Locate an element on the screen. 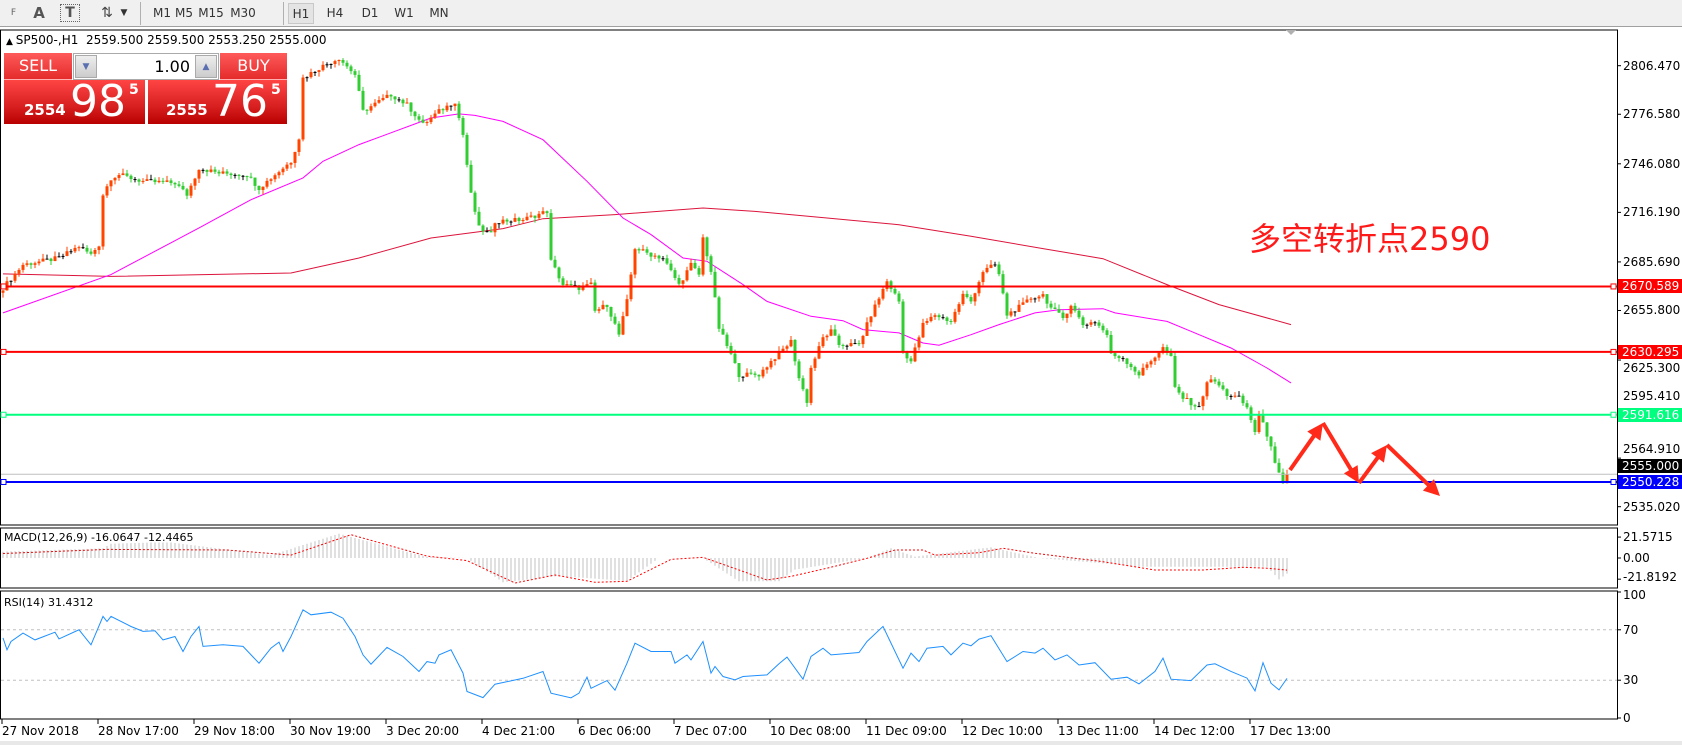 The height and width of the screenshot is (745, 1682). lot-decrease-button: ▼ is located at coordinates (86, 66).